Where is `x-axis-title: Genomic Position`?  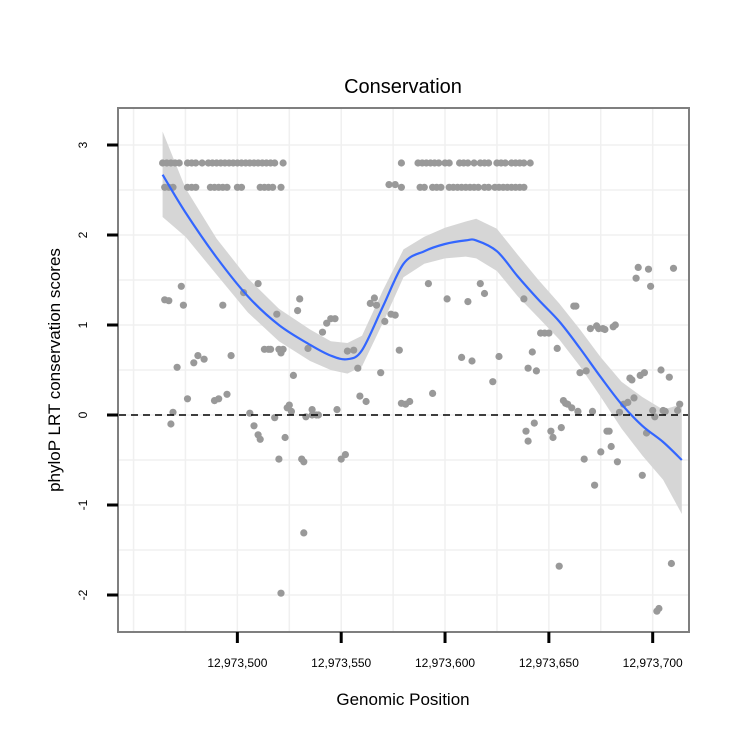
x-axis-title: Genomic Position is located at coordinates (402, 699).